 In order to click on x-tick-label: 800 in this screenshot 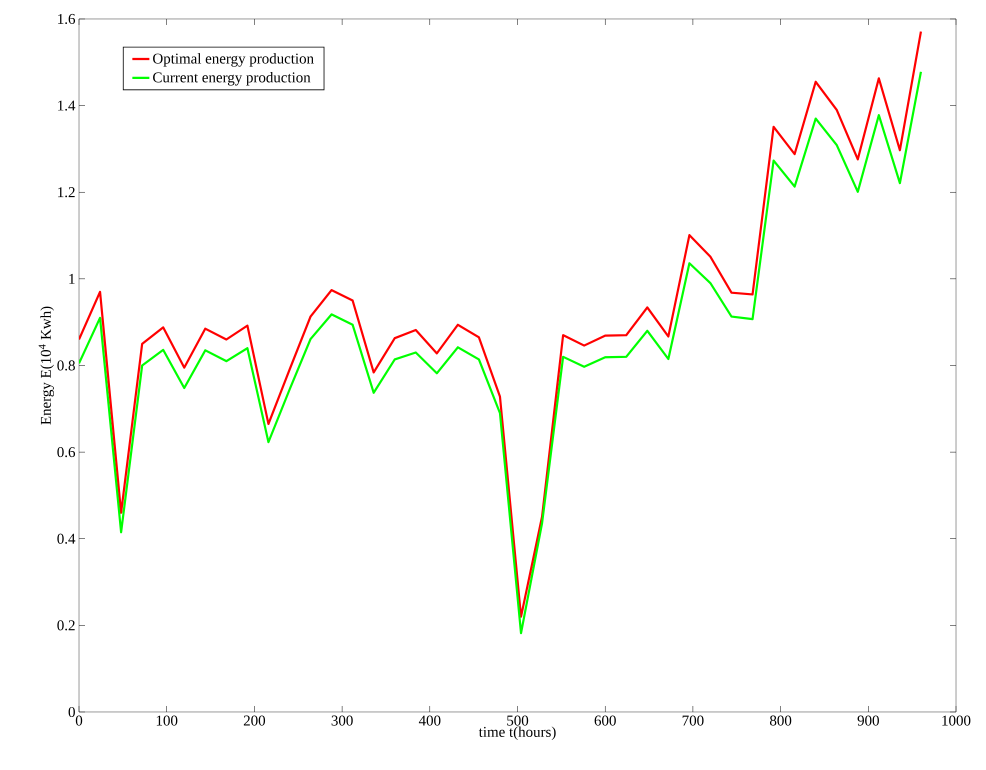, I will do `click(781, 721)`.